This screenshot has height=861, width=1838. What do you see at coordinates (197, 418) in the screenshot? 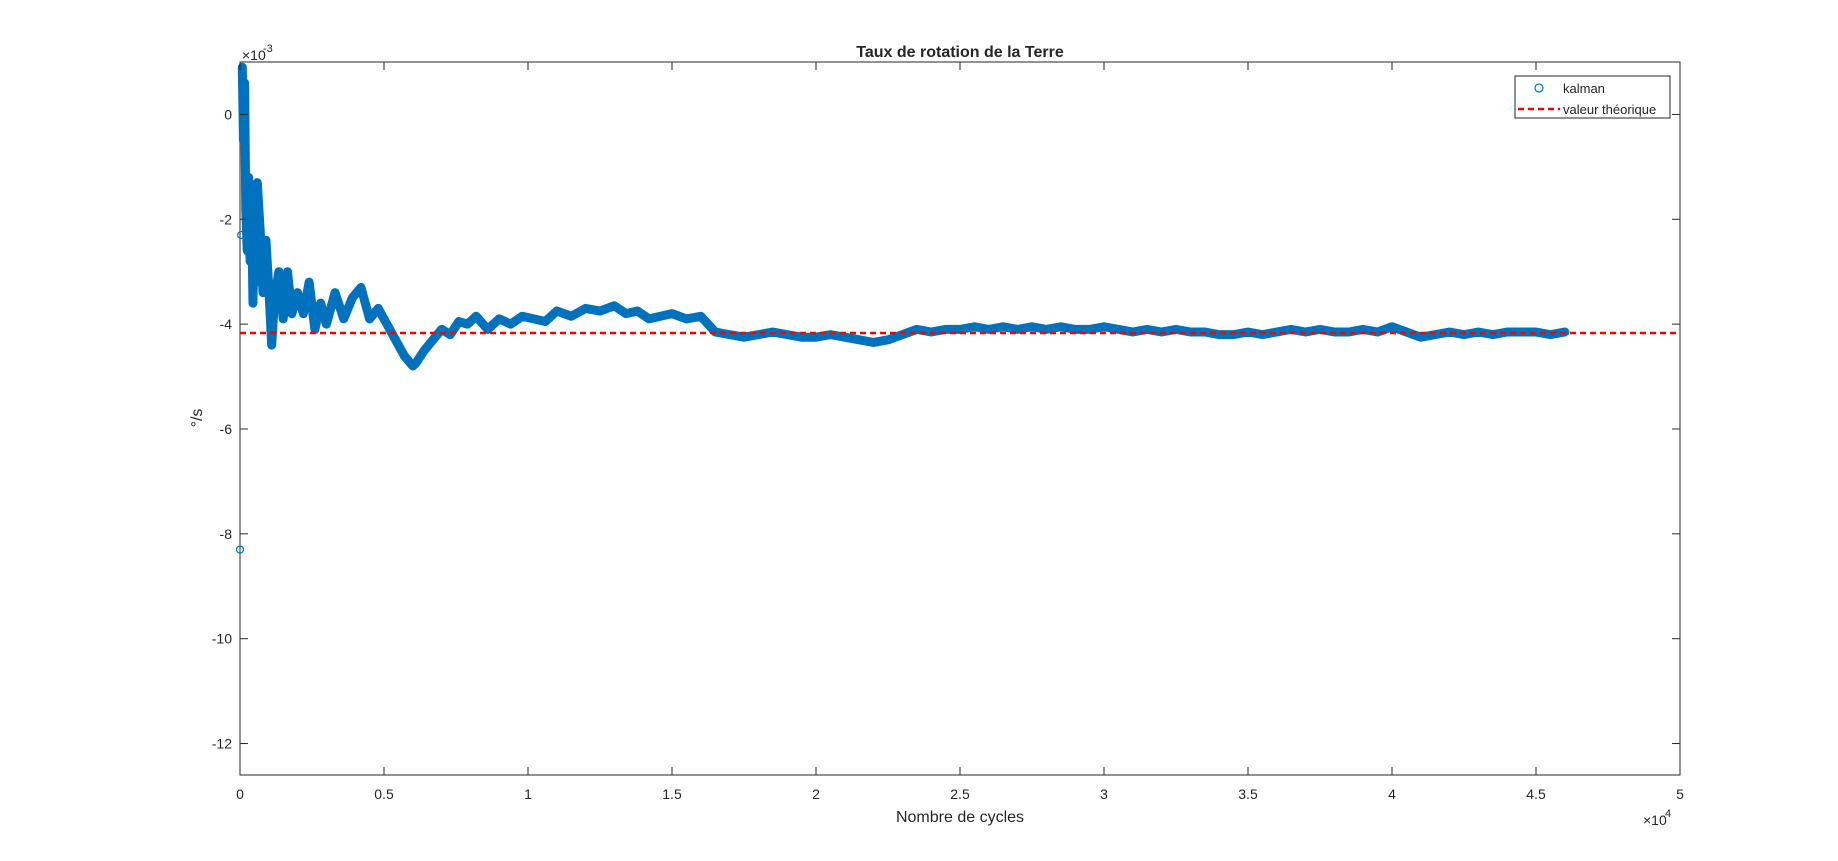
I see `y-axis-label: °/s` at bounding box center [197, 418].